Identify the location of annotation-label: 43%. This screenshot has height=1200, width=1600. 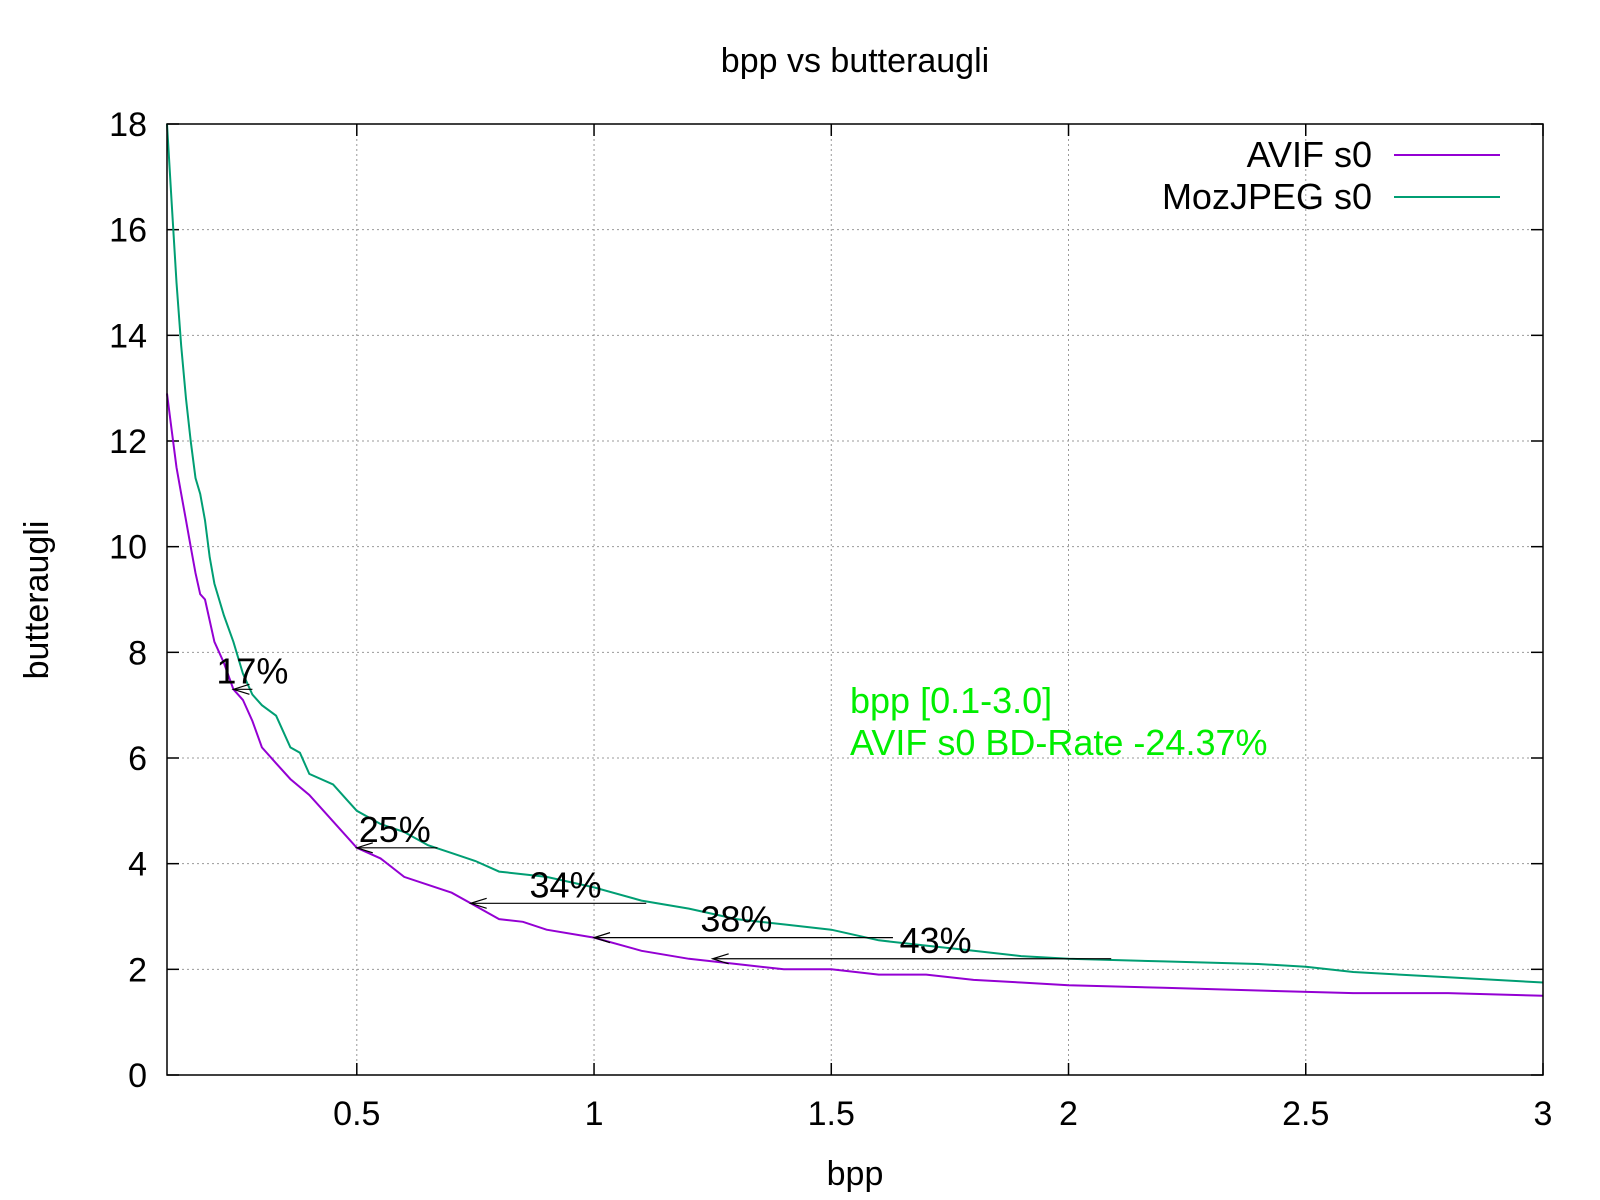
(936, 940).